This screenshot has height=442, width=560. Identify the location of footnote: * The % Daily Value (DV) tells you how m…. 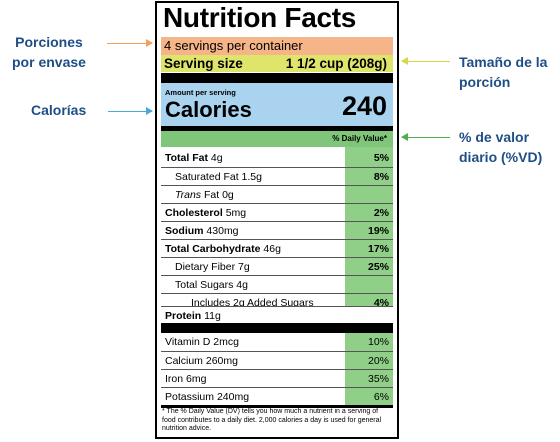
(272, 420).